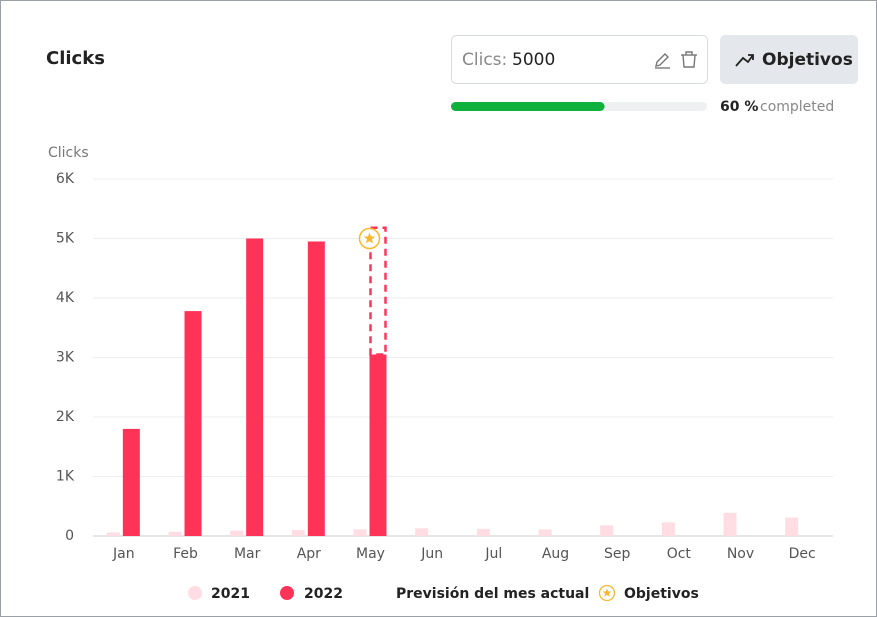 Image resolution: width=877 pixels, height=617 pixels. I want to click on y-tick-label: 5K, so click(65, 239).